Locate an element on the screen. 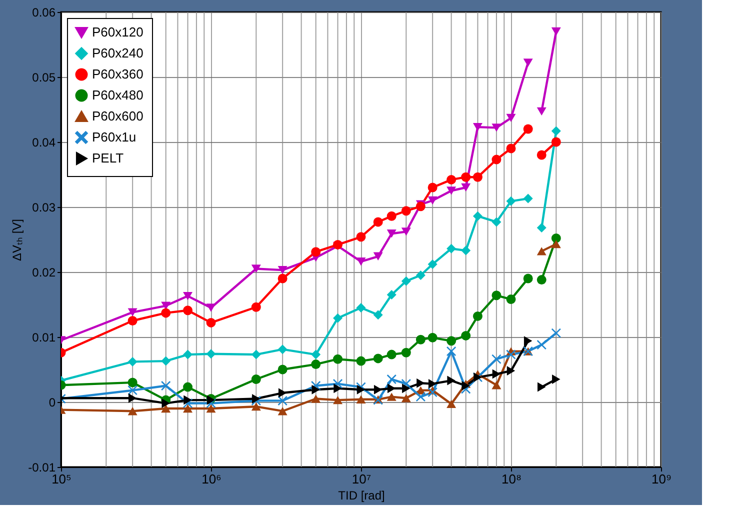 The image size is (729, 515). legend-label: P60x1u is located at coordinates (114, 137).